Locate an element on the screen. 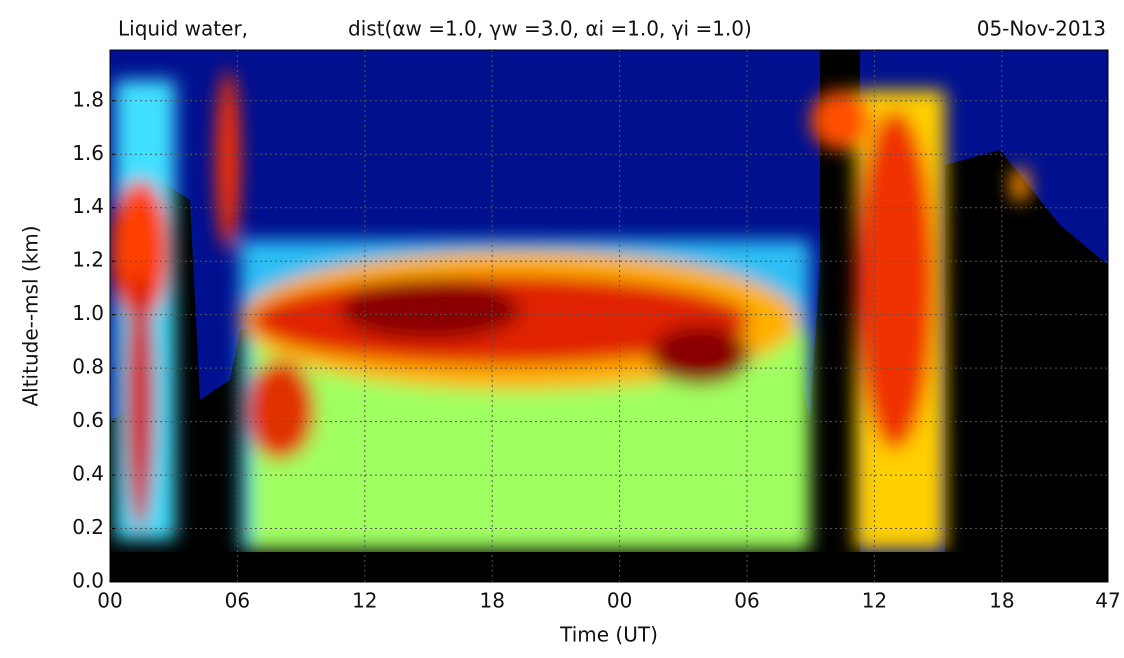 This screenshot has height=658, width=1124. y-tick-label: 0.2 is located at coordinates (88, 527).